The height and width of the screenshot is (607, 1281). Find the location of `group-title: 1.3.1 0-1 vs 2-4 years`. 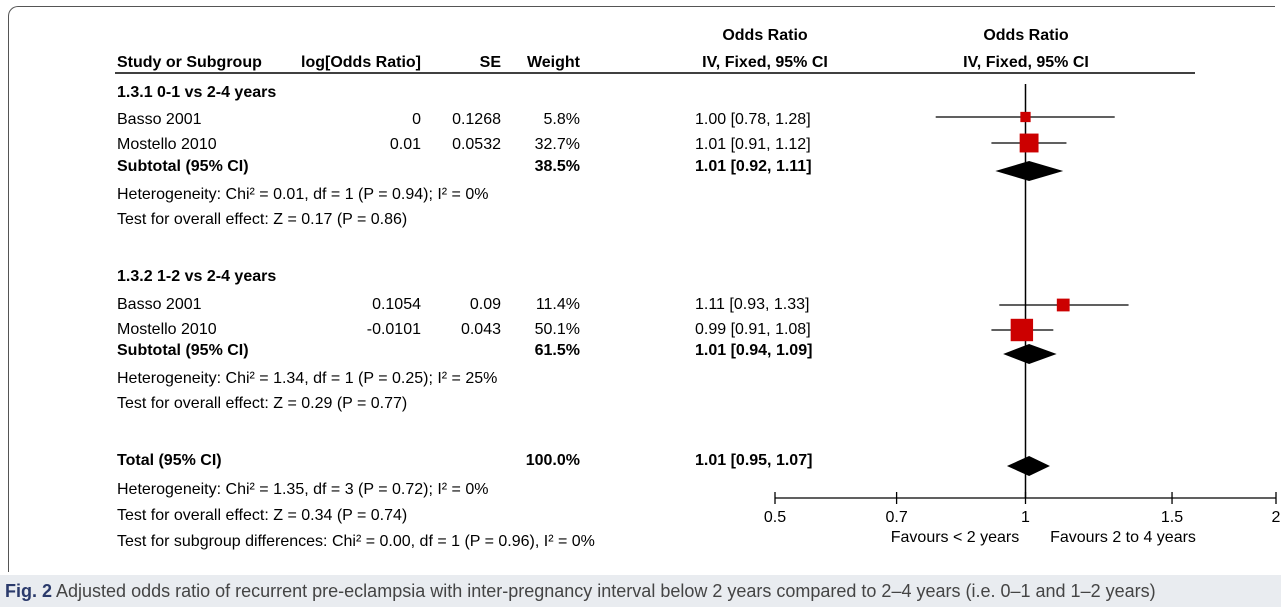

group-title: 1.3.1 0-1 vs 2-4 years is located at coordinates (196, 92).